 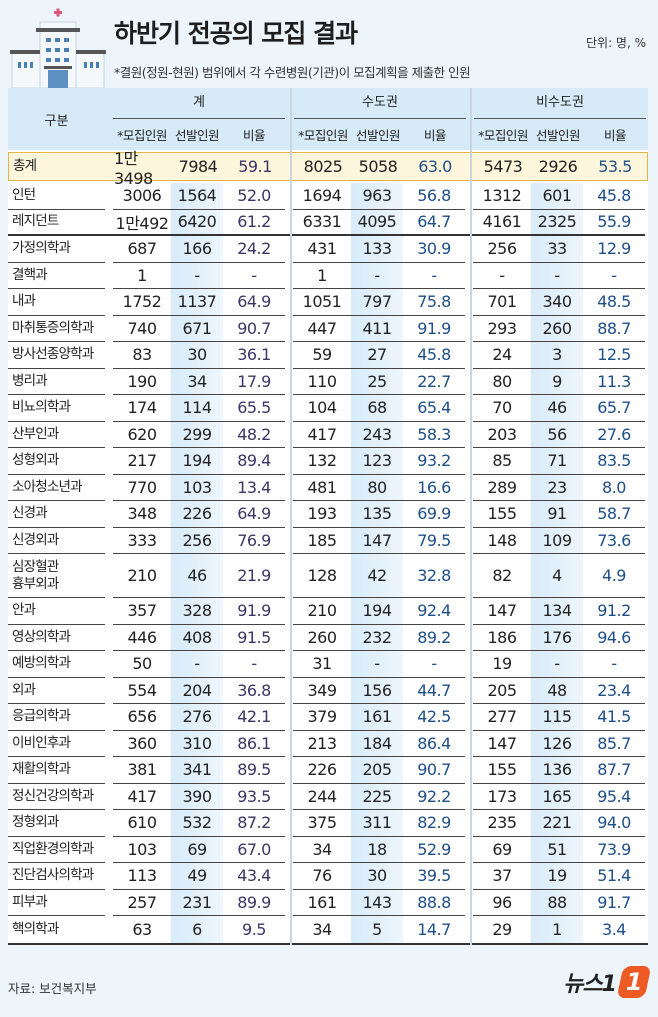 I want to click on ratio-cell: 3.4, so click(x=614, y=929).